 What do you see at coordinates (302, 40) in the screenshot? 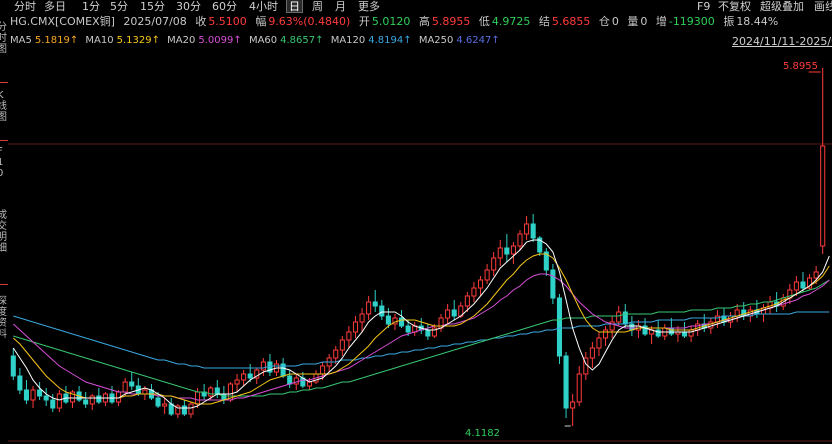
I see `ma60-value: 4.8657↑` at bounding box center [302, 40].